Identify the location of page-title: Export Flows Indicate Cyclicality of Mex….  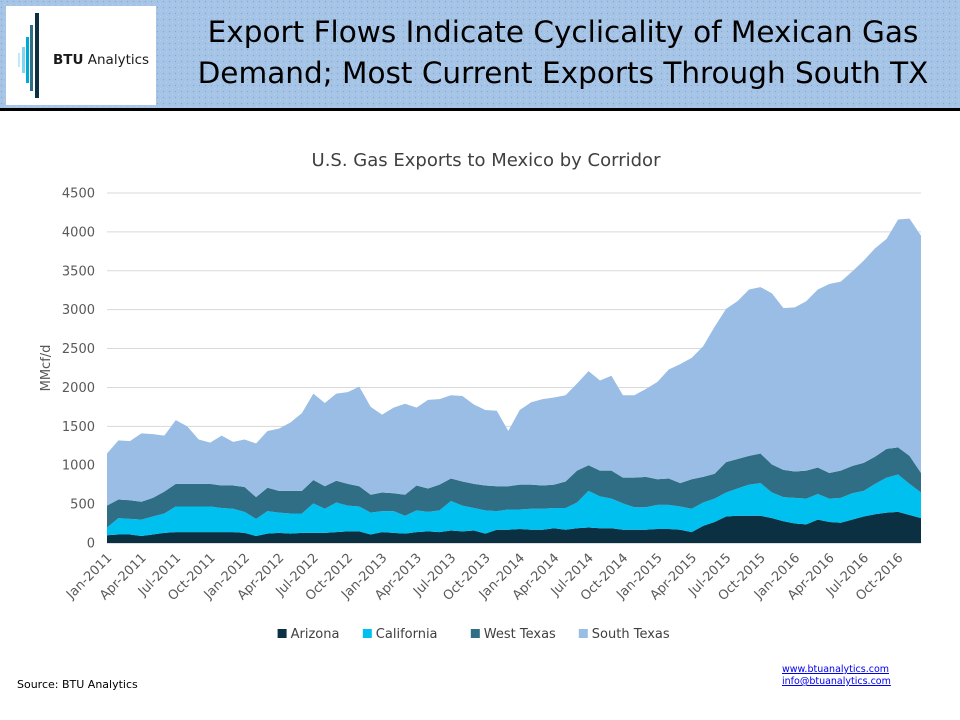
(563, 53).